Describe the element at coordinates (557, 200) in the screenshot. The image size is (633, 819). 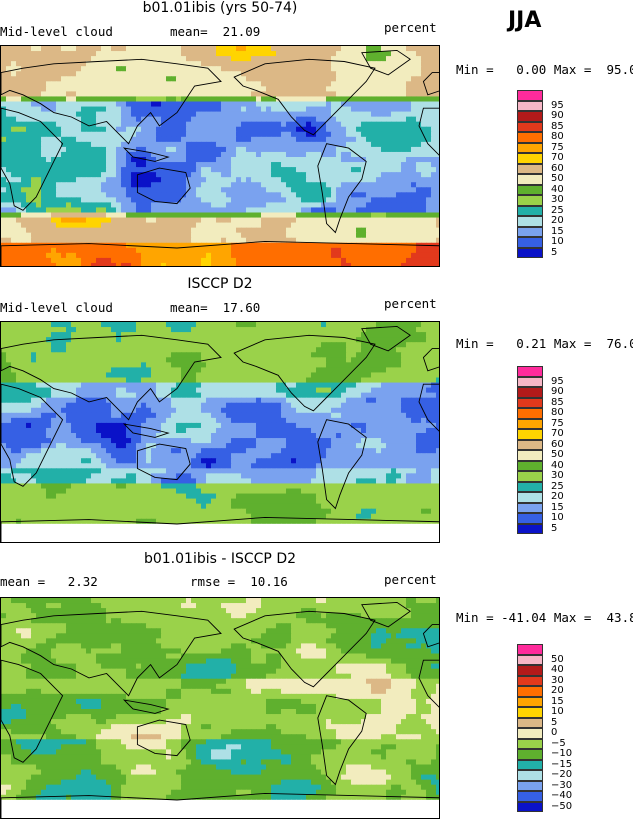
I see `colorbar-label: 30` at that location.